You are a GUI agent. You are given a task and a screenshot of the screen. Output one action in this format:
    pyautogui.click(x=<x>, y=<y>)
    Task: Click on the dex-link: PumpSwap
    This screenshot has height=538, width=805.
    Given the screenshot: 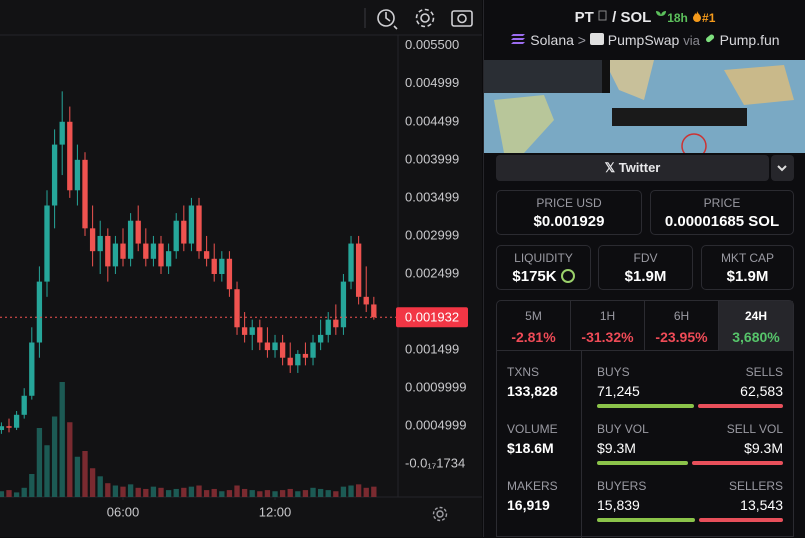 What is the action you would take?
    pyautogui.click(x=643, y=40)
    